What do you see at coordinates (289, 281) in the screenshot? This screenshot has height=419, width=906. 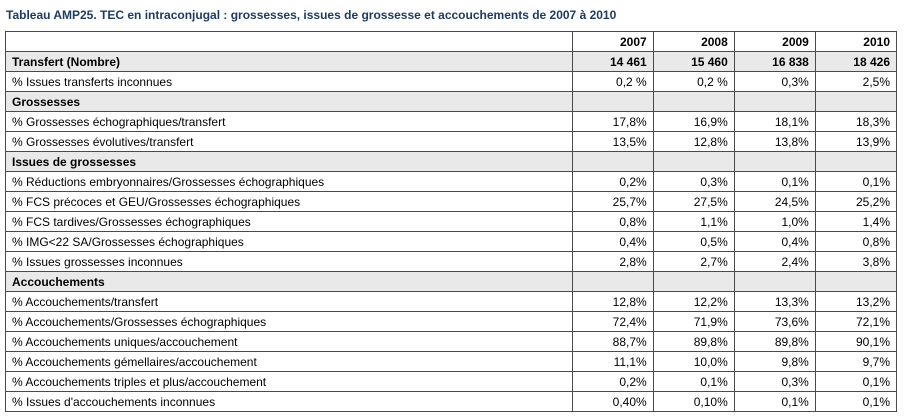 I see `section-label: Accouchements` at bounding box center [289, 281].